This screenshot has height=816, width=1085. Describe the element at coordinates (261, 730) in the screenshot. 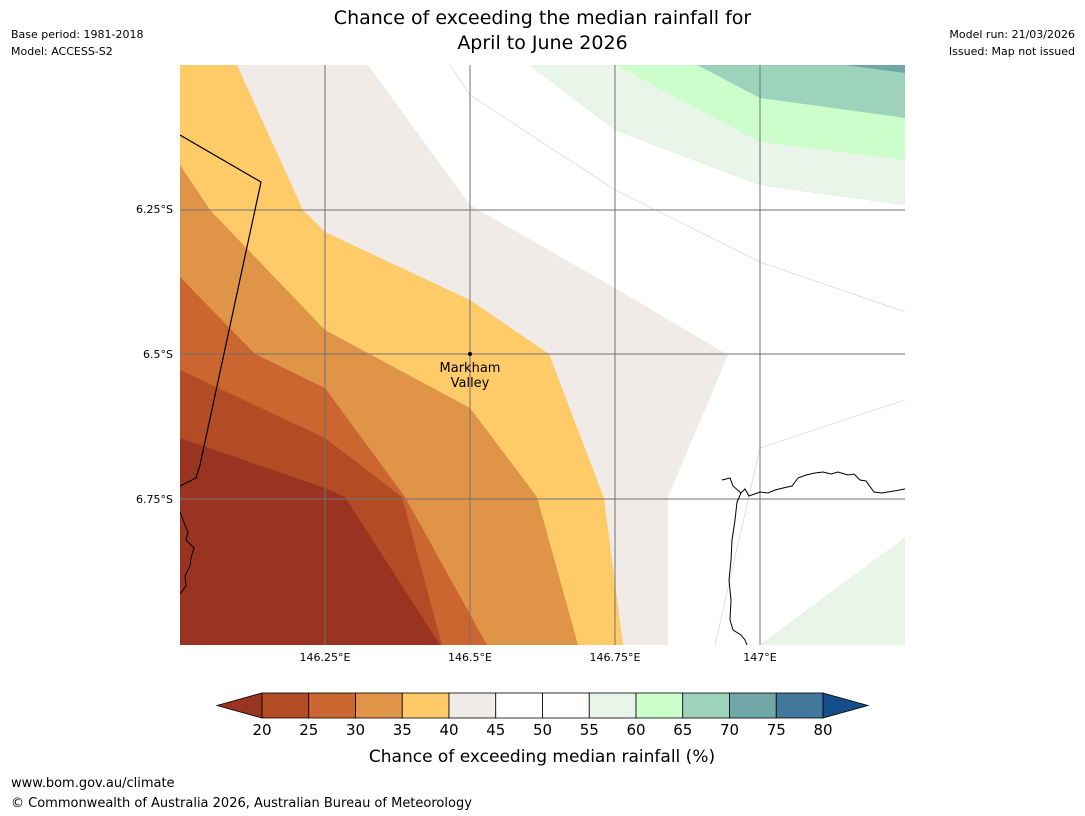

I see `colorbar-tick-label: 20` at that location.